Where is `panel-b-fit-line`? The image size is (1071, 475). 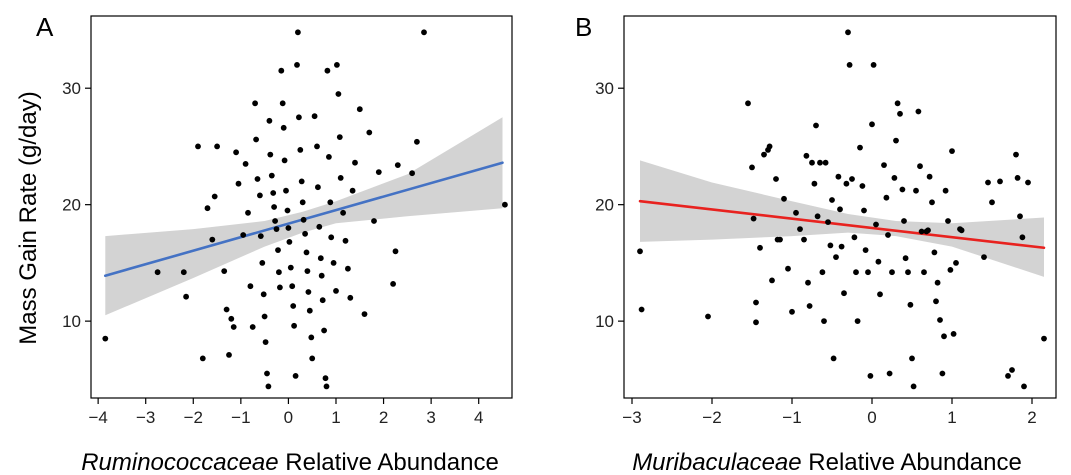 panel-b-fit-line is located at coordinates (842, 224).